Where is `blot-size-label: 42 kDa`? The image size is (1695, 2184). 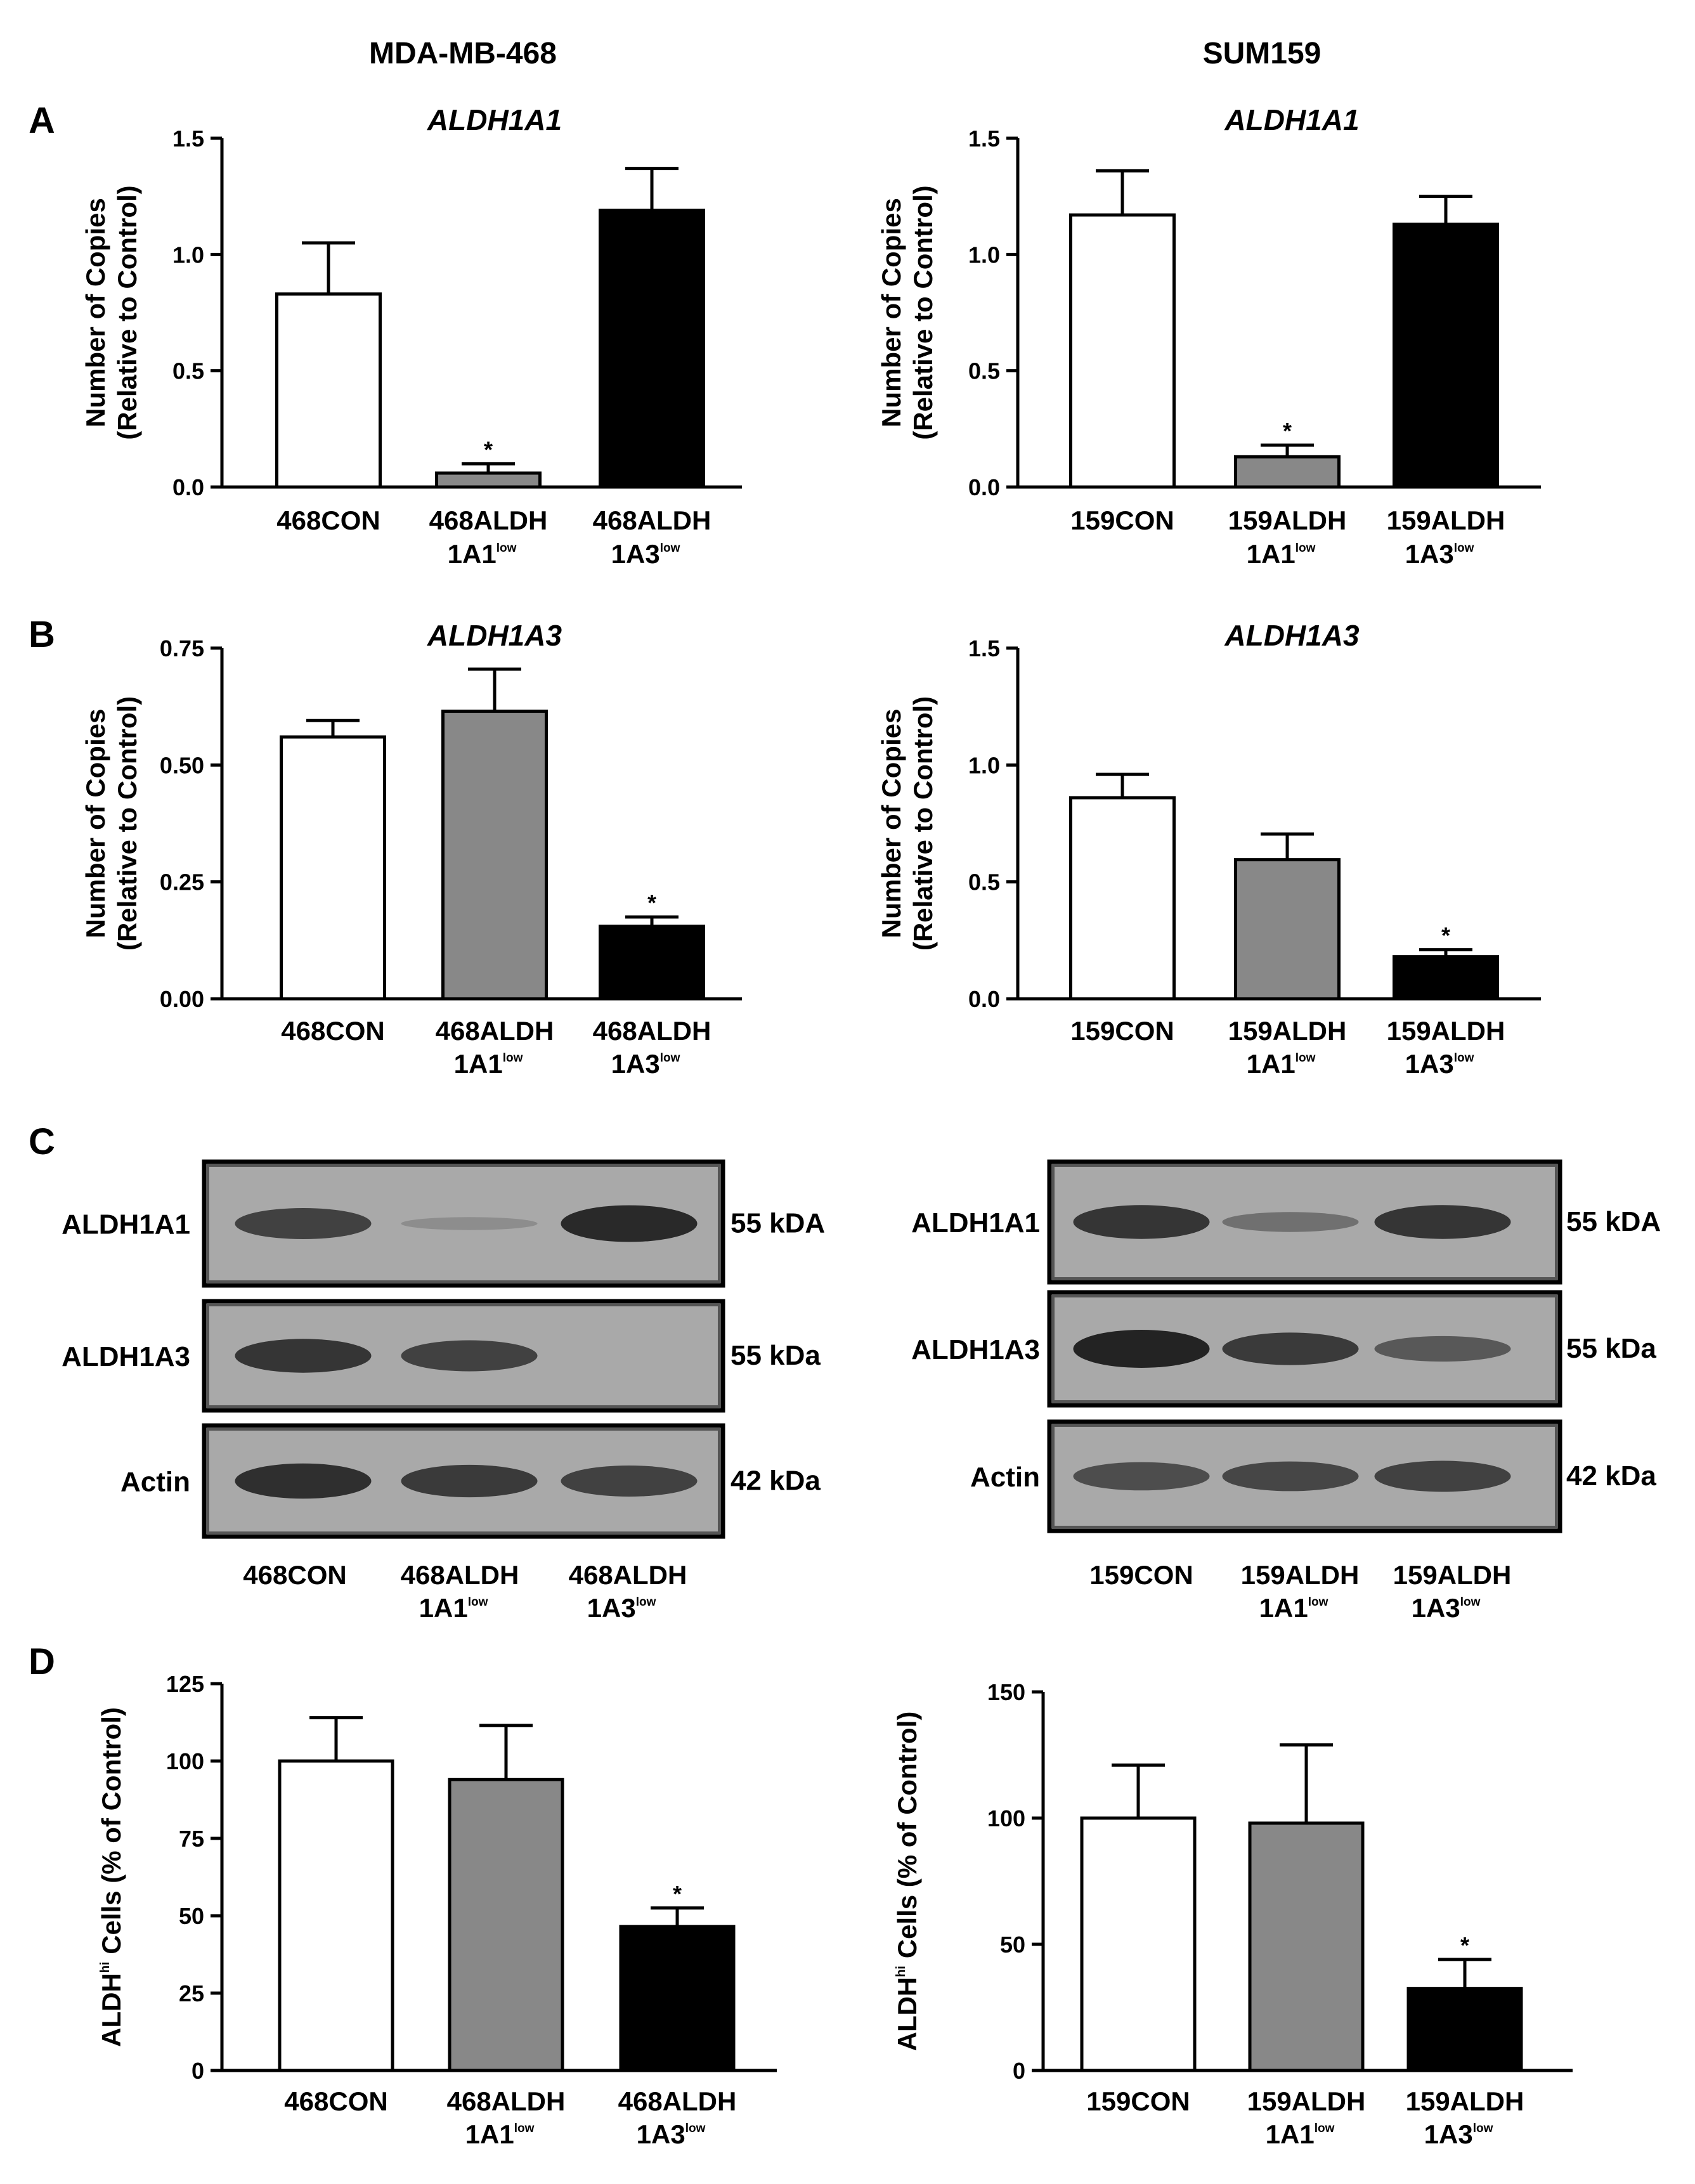 blot-size-label: 42 kDa is located at coordinates (1611, 1476).